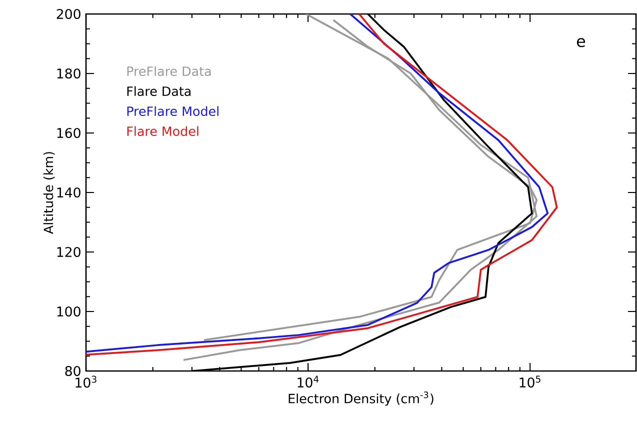 The width and height of the screenshot is (637, 430). What do you see at coordinates (86, 382) in the screenshot?
I see `x-tick-label: 10$^{3}$` at bounding box center [86, 382].